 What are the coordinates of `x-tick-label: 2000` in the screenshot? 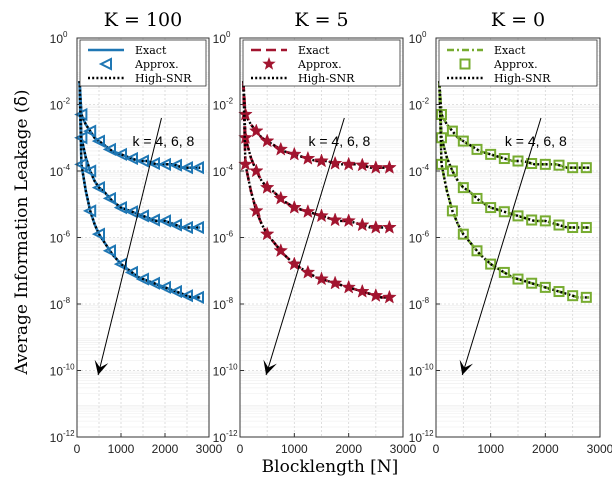 It's located at (545, 449).